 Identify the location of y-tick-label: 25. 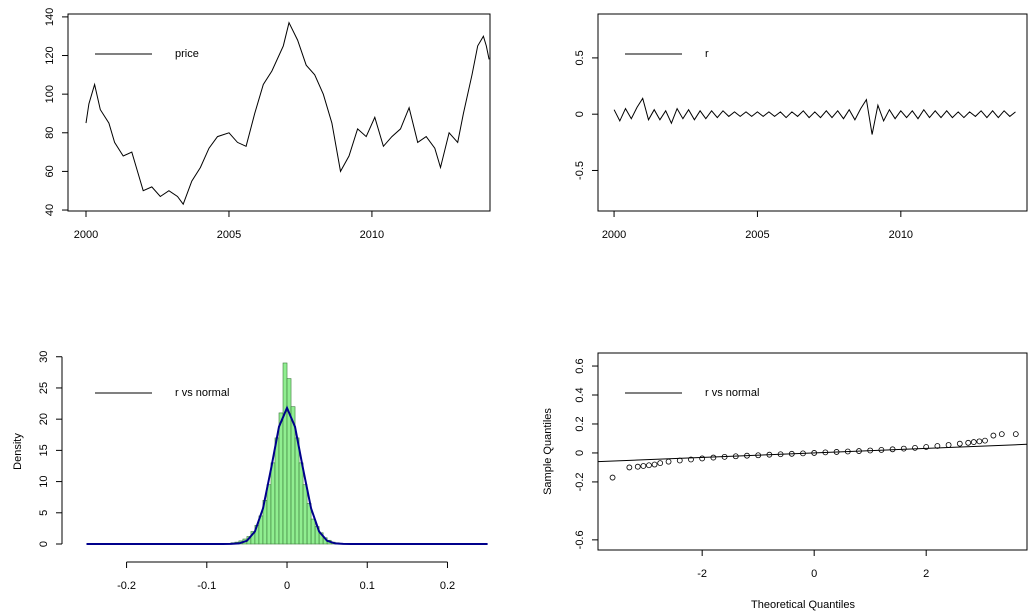
(44, 388).